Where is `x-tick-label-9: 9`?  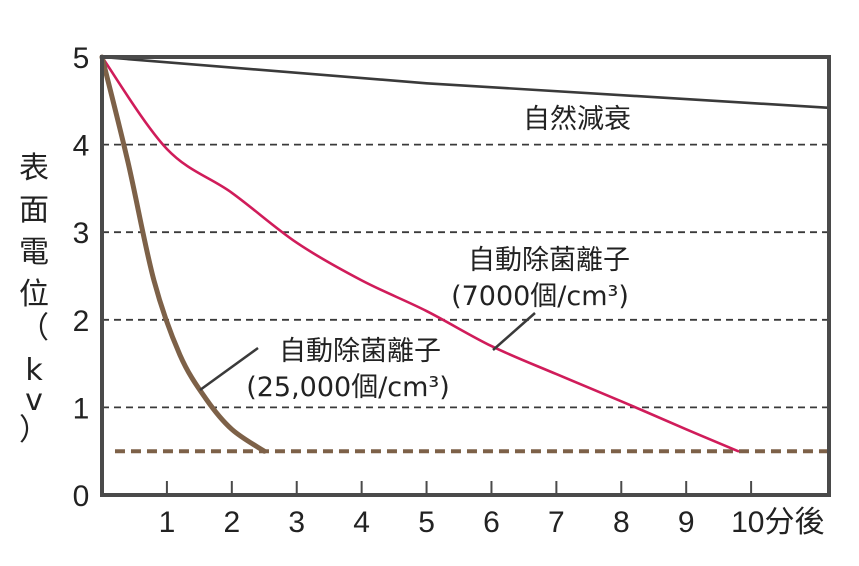
x-tick-label-9: 9 is located at coordinates (686, 522).